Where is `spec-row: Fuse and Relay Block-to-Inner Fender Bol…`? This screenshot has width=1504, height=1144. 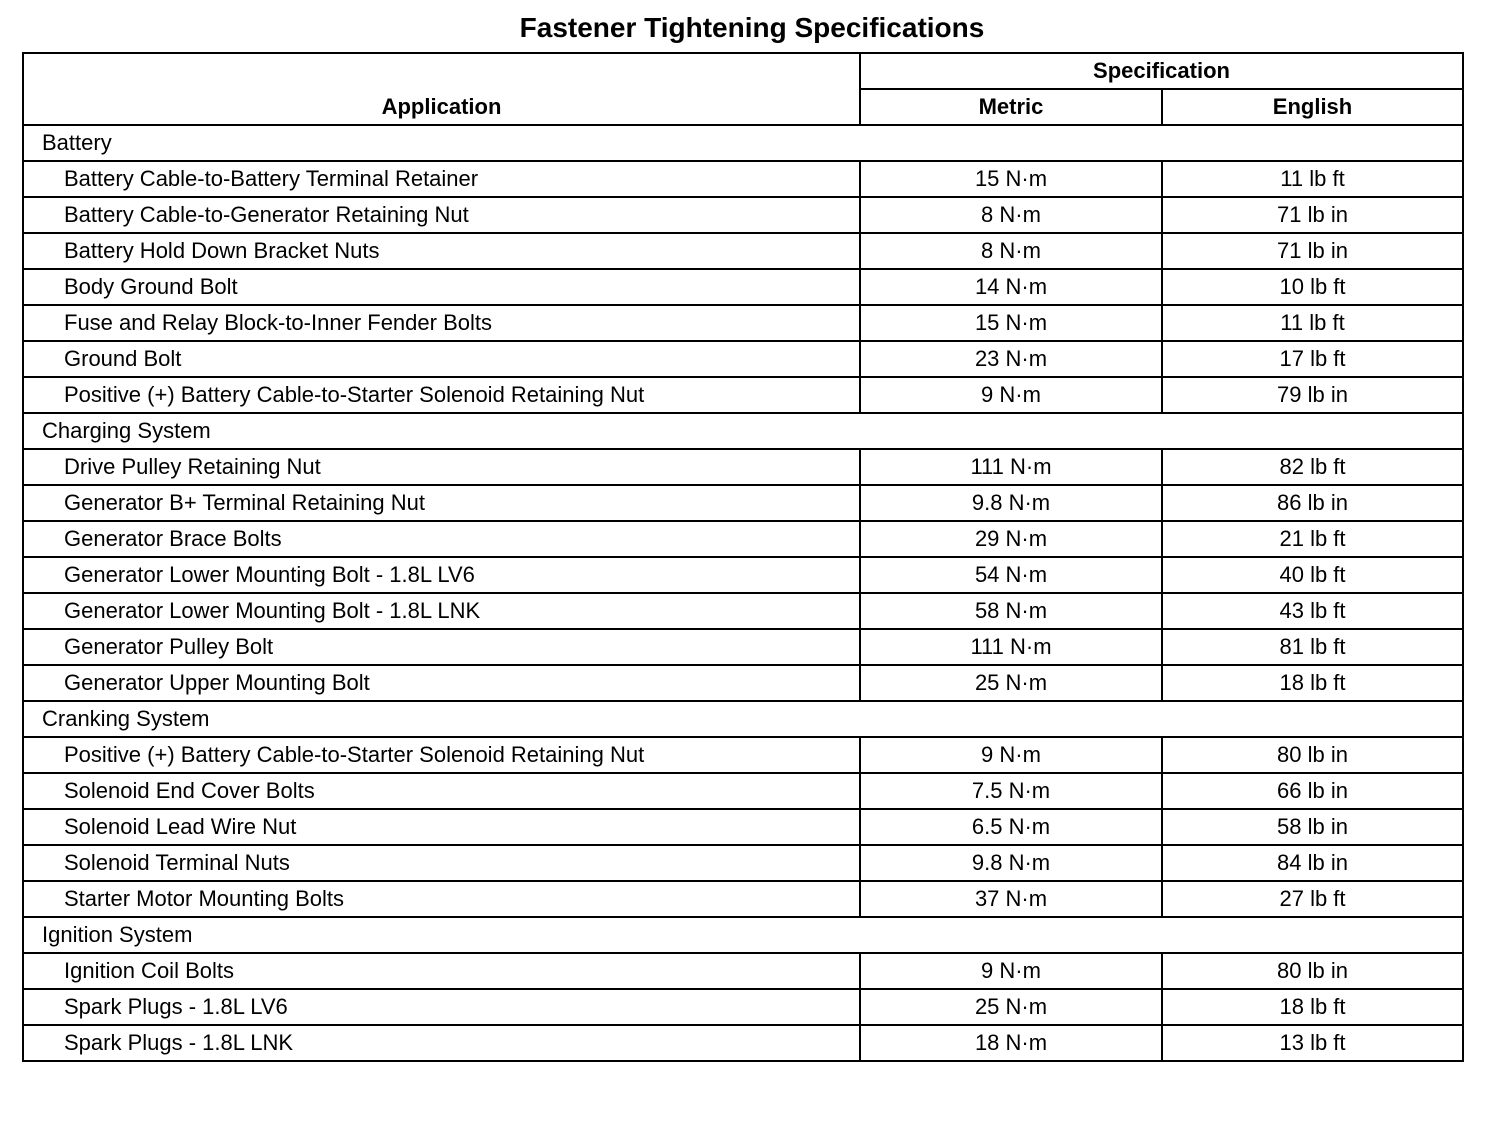 spec-row: Fuse and Relay Block-to-Inner Fender Bol… is located at coordinates (743, 323).